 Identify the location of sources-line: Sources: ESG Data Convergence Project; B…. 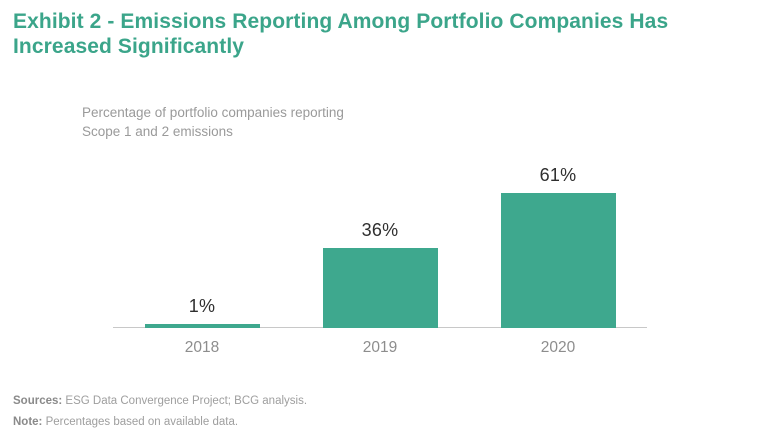
(160, 401).